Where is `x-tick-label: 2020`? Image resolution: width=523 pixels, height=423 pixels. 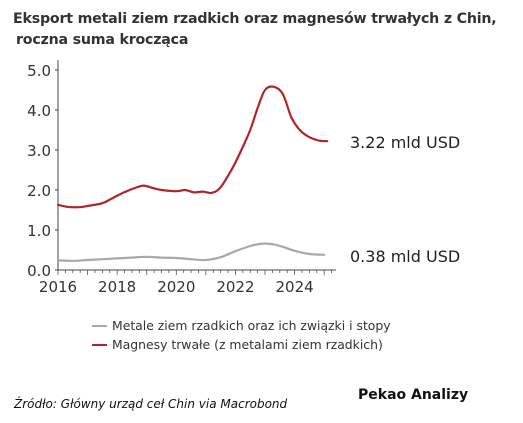 x-tick-label: 2020 is located at coordinates (176, 287).